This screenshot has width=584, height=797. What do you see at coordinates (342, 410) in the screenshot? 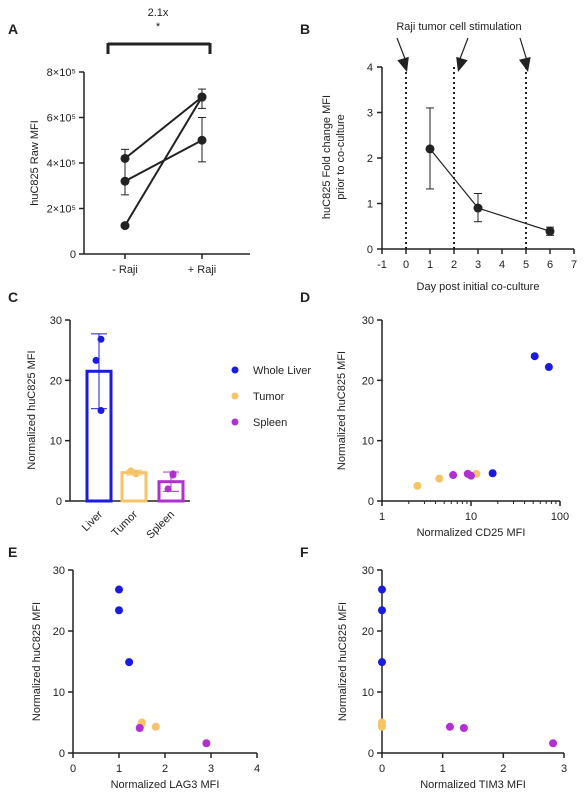
I see `panel-d-y-axis-label: Normalized huC825 MFI` at bounding box center [342, 410].